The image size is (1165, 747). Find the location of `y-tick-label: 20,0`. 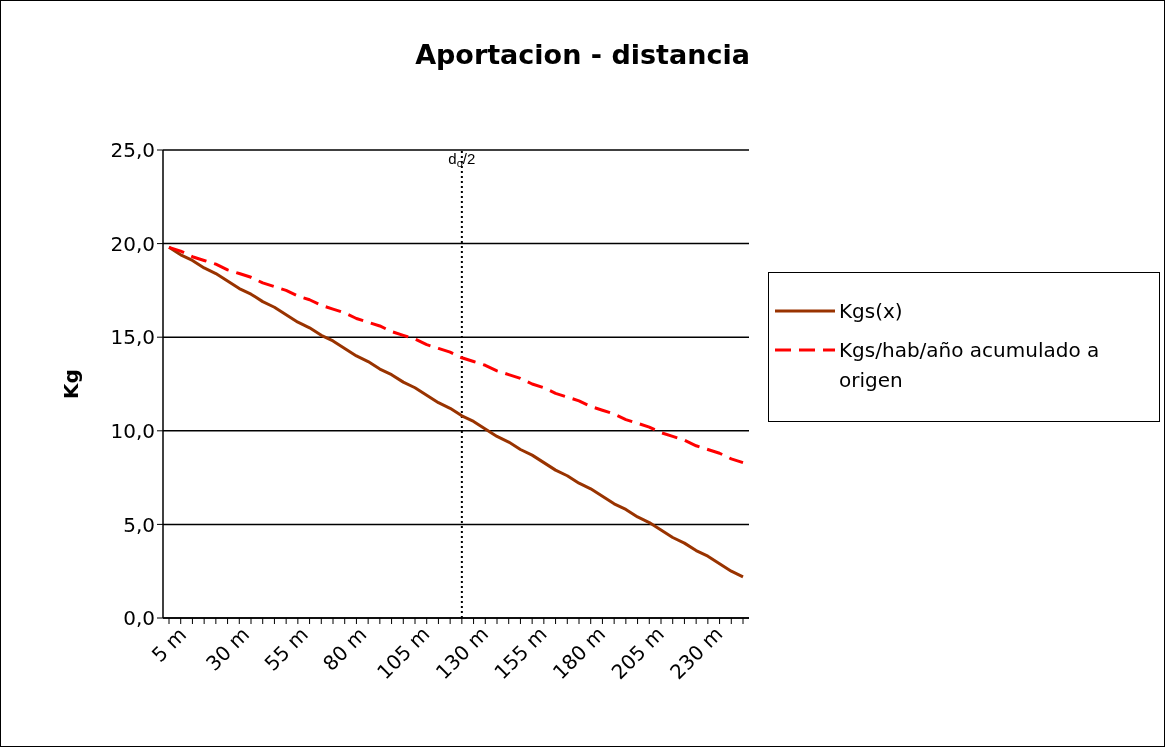

y-tick-label: 20,0 is located at coordinates (132, 243).